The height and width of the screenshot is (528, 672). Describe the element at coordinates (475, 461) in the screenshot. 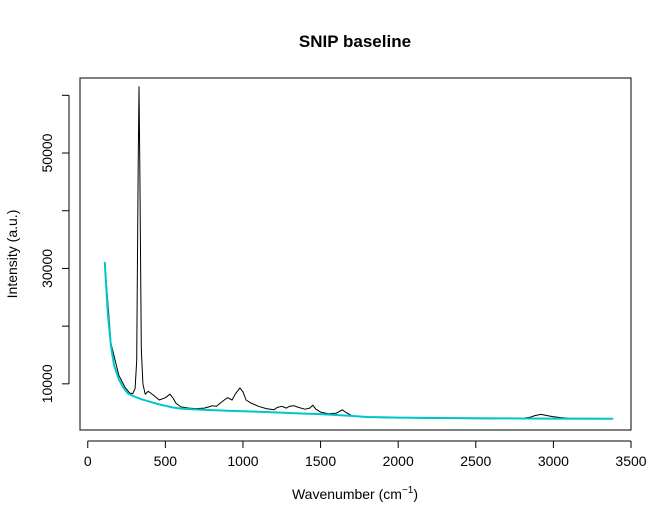

I see `x-tick-label: 2500` at that location.